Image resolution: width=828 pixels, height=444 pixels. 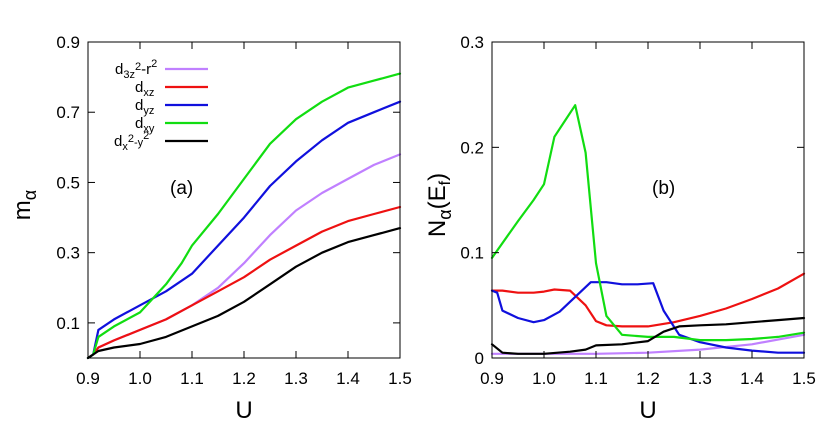 I want to click on left-xtick-label: 1.3, so click(x=296, y=378).